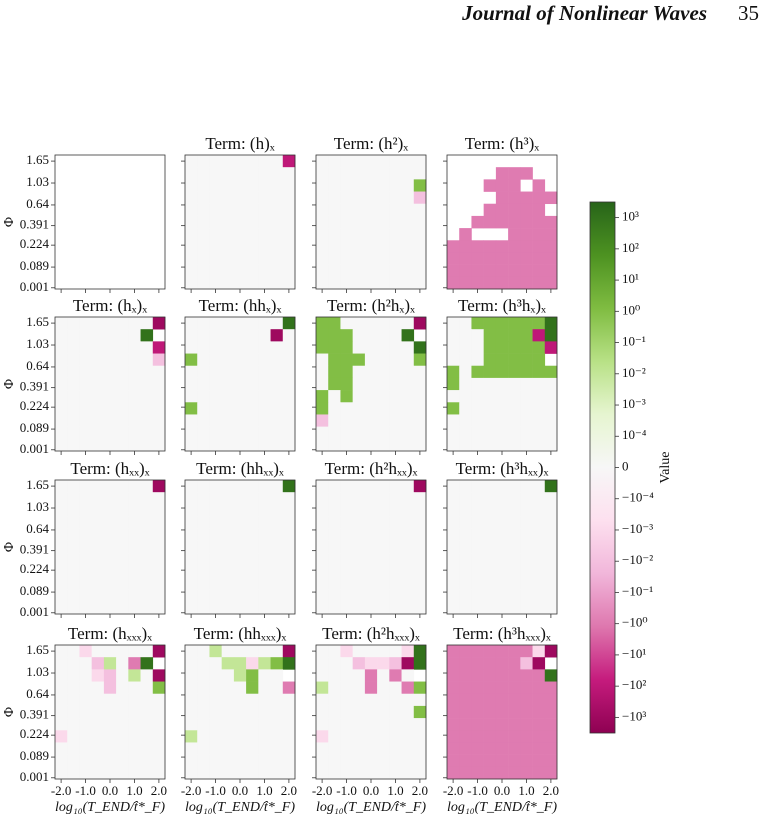 The image size is (773, 821). Describe the element at coordinates (191, 790) in the screenshot. I see `x-tick-label: -2.0` at that location.